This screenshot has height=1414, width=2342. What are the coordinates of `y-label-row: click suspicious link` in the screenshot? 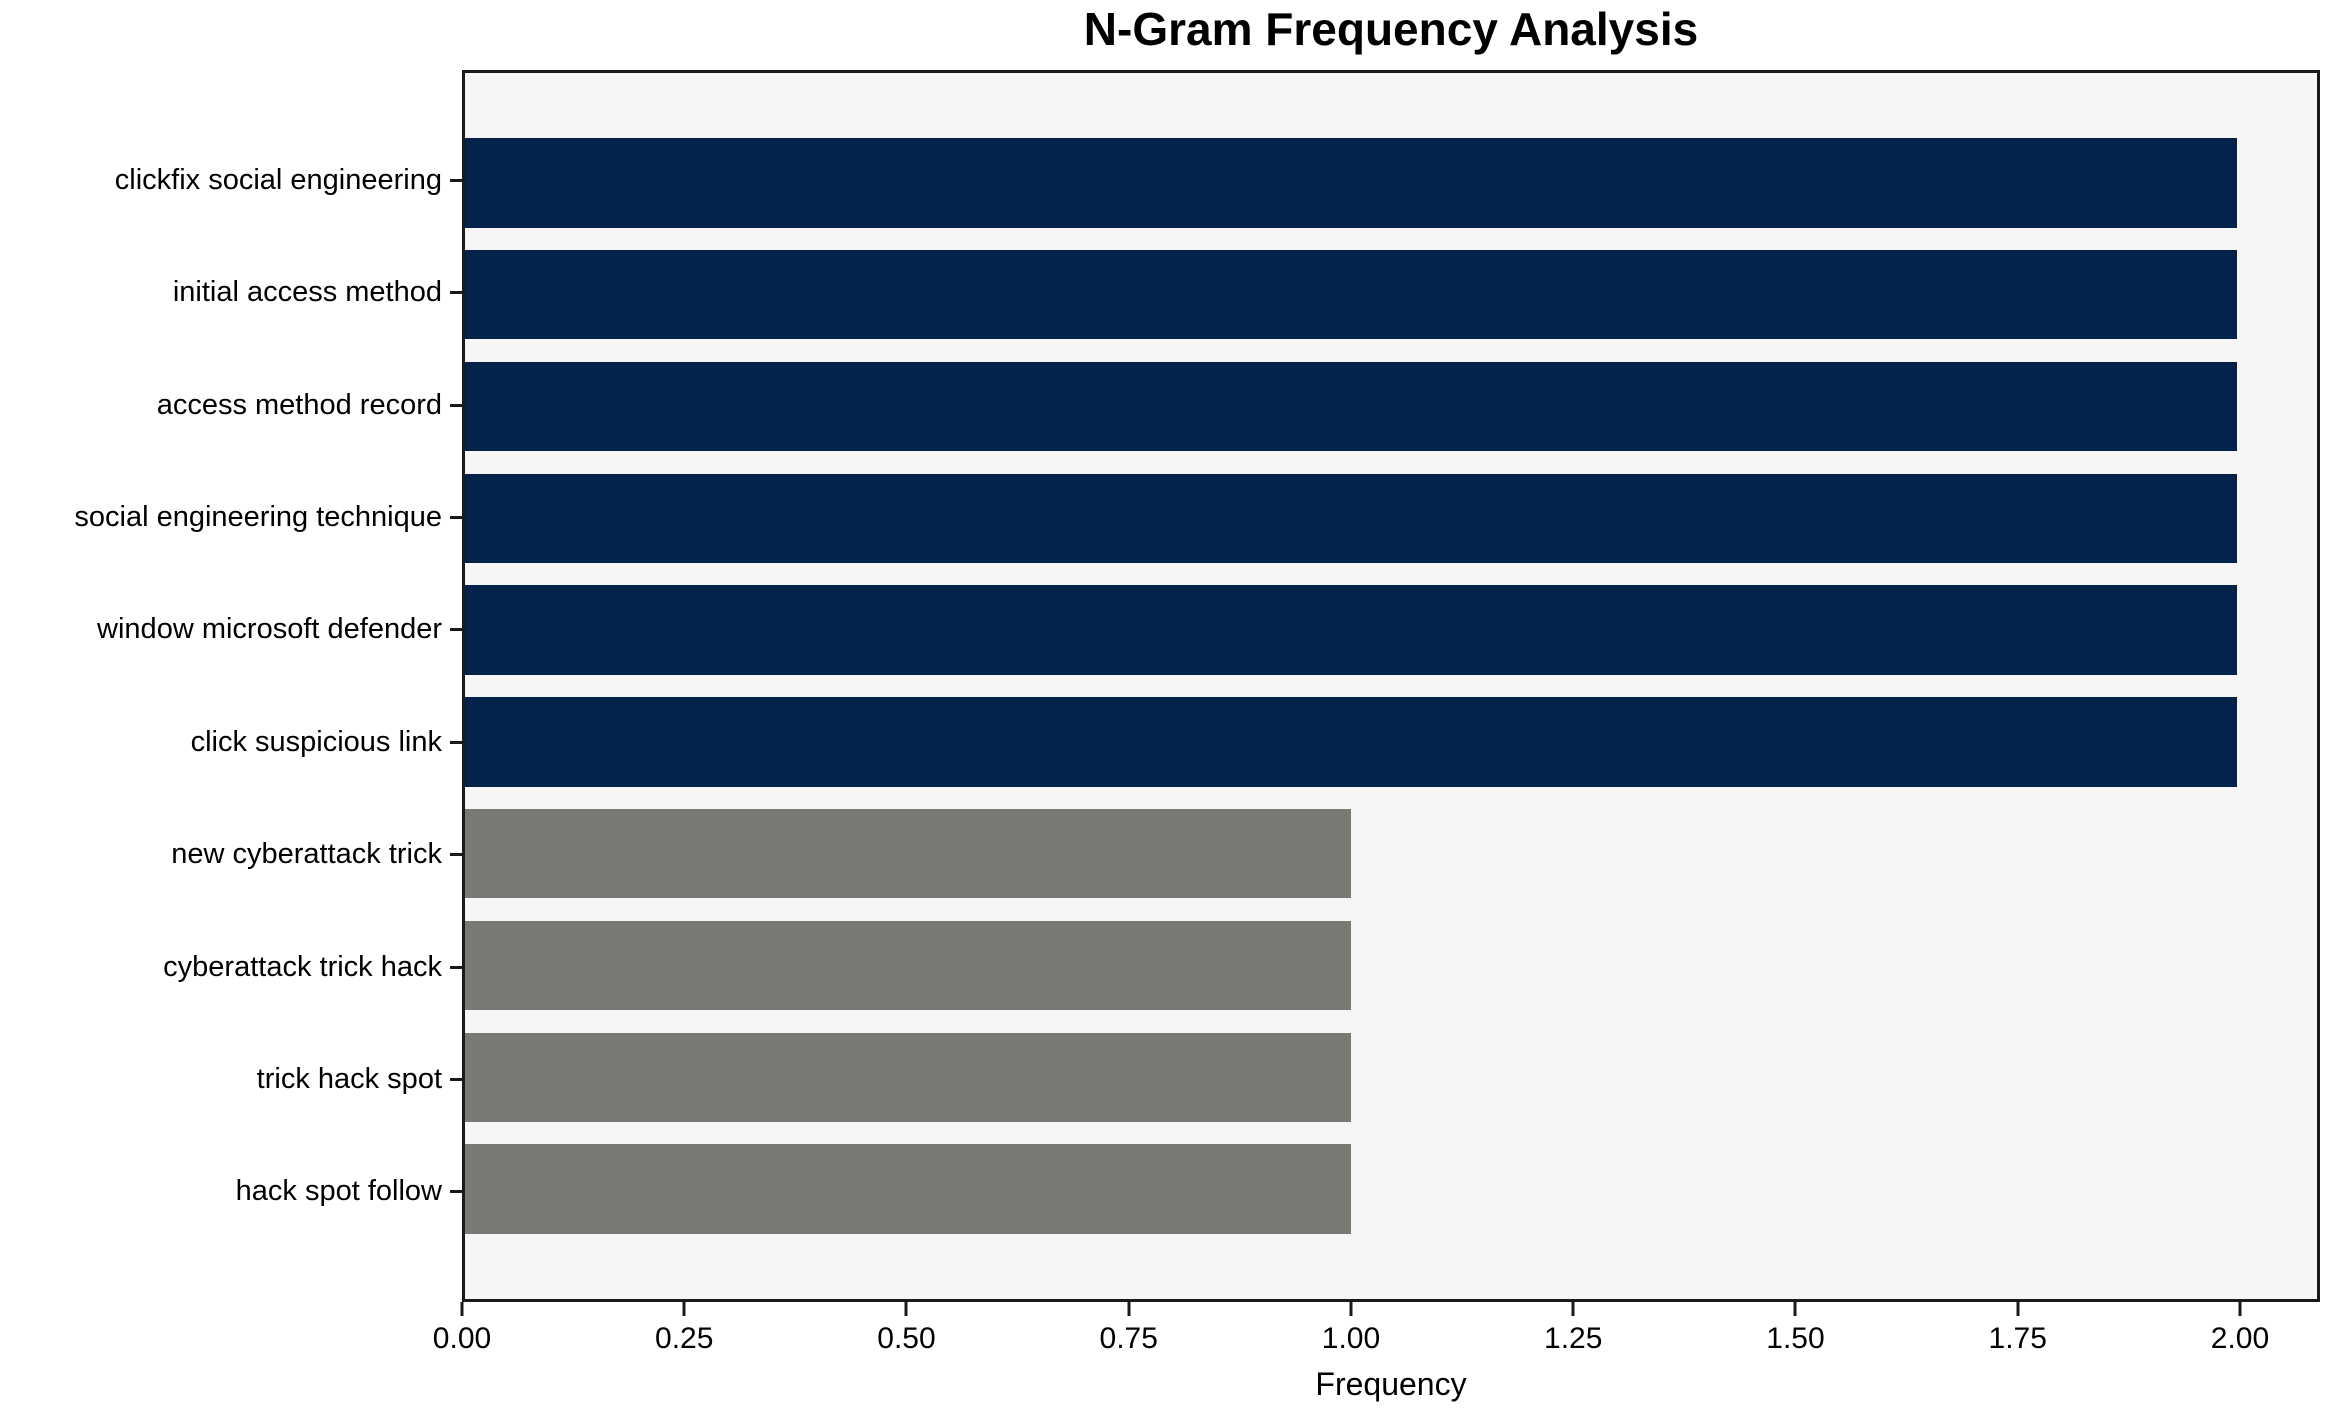 It's located at (231, 742).